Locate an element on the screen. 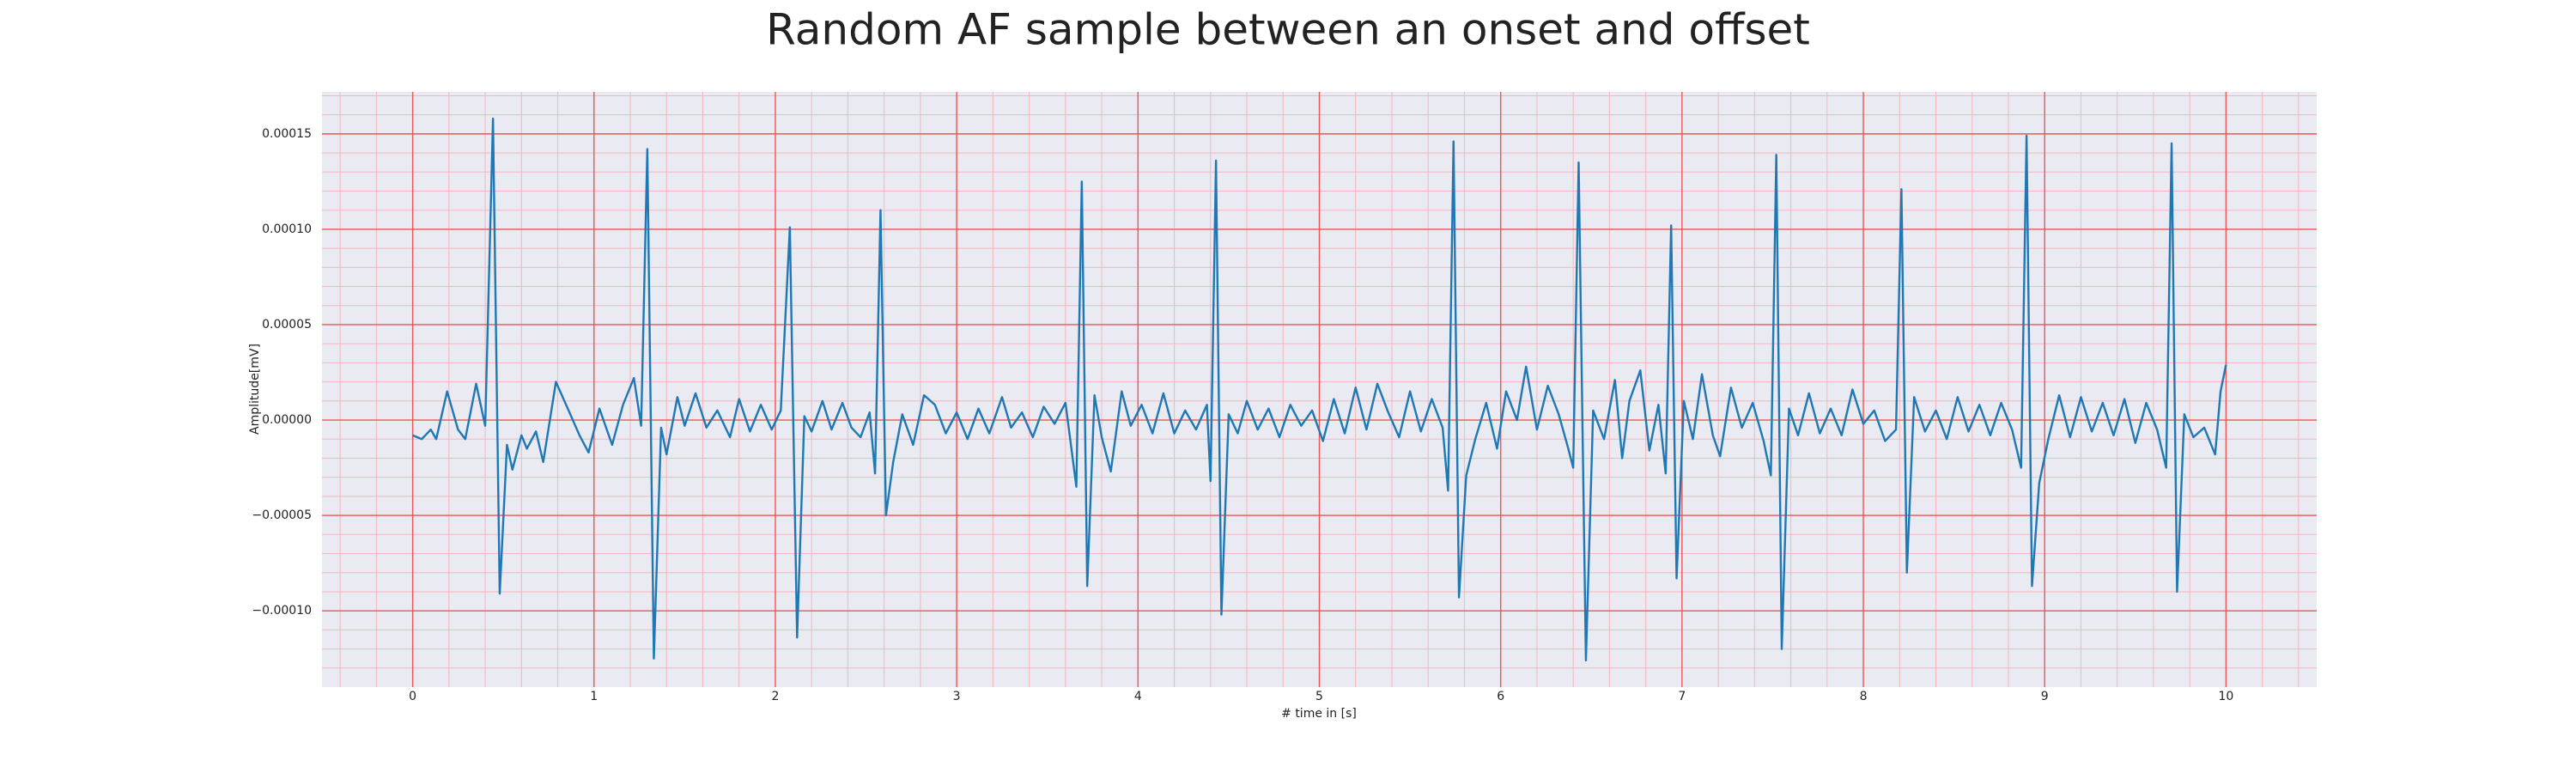 The width and height of the screenshot is (2576, 773). y-tick-label: 0.00015 is located at coordinates (287, 134).